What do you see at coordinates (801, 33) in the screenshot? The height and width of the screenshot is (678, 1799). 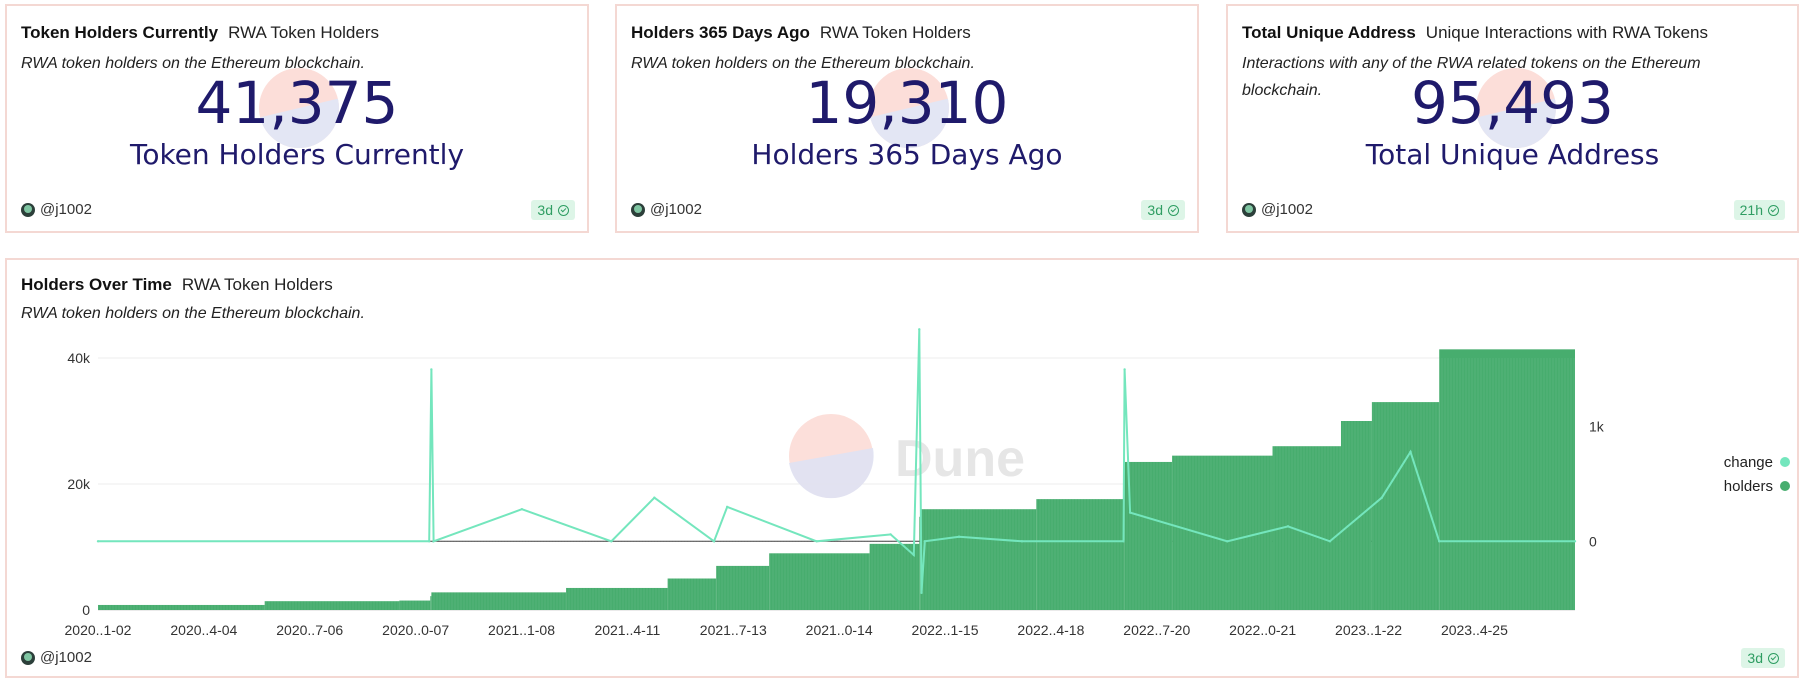 I see `card-title-row: Holders 365 Days Ago RWA Token Holders` at bounding box center [801, 33].